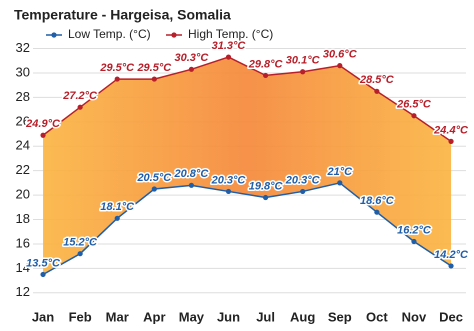 Image resolution: width=474 pixels, height=331 pixels. I want to click on value-label: 18.1°C, so click(117, 207).